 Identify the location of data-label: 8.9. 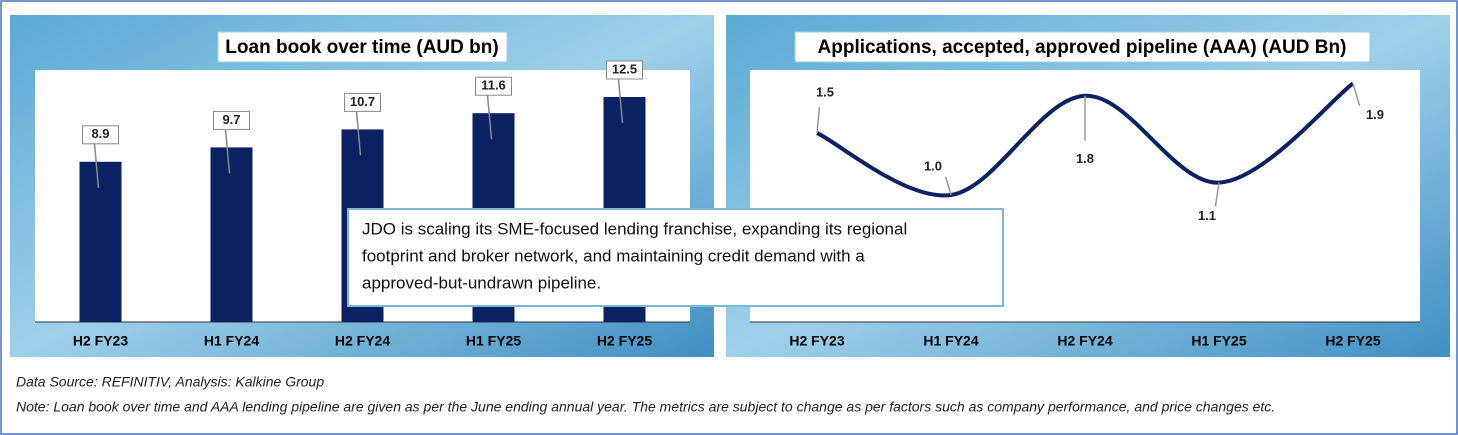
(100, 133).